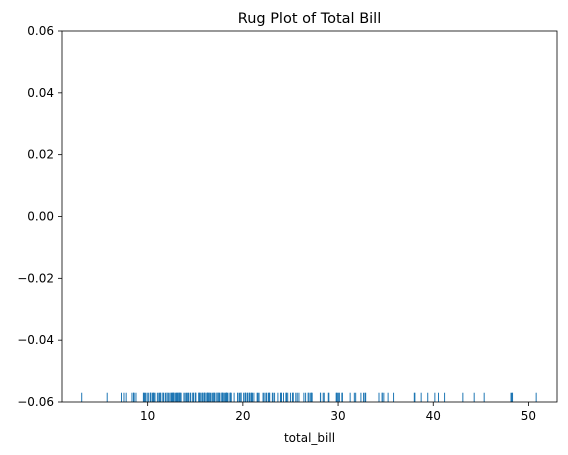 This screenshot has height=455, width=568. Describe the element at coordinates (433, 416) in the screenshot. I see `x-tick-label: 40` at that location.